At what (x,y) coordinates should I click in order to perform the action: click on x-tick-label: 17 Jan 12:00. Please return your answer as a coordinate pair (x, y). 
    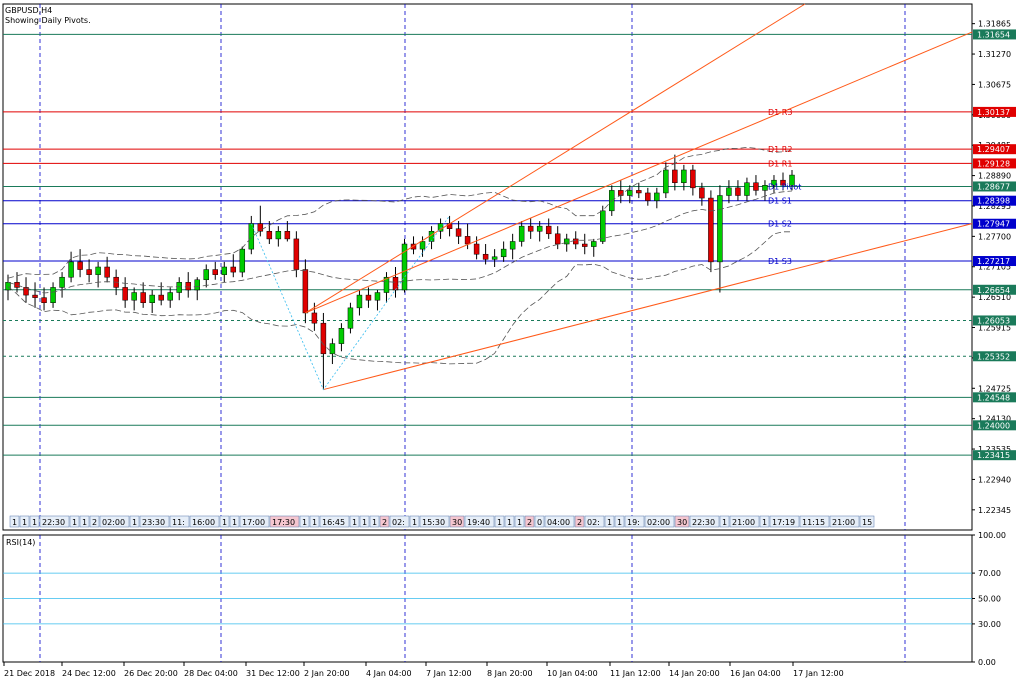
    Looking at the image, I should click on (818, 673).